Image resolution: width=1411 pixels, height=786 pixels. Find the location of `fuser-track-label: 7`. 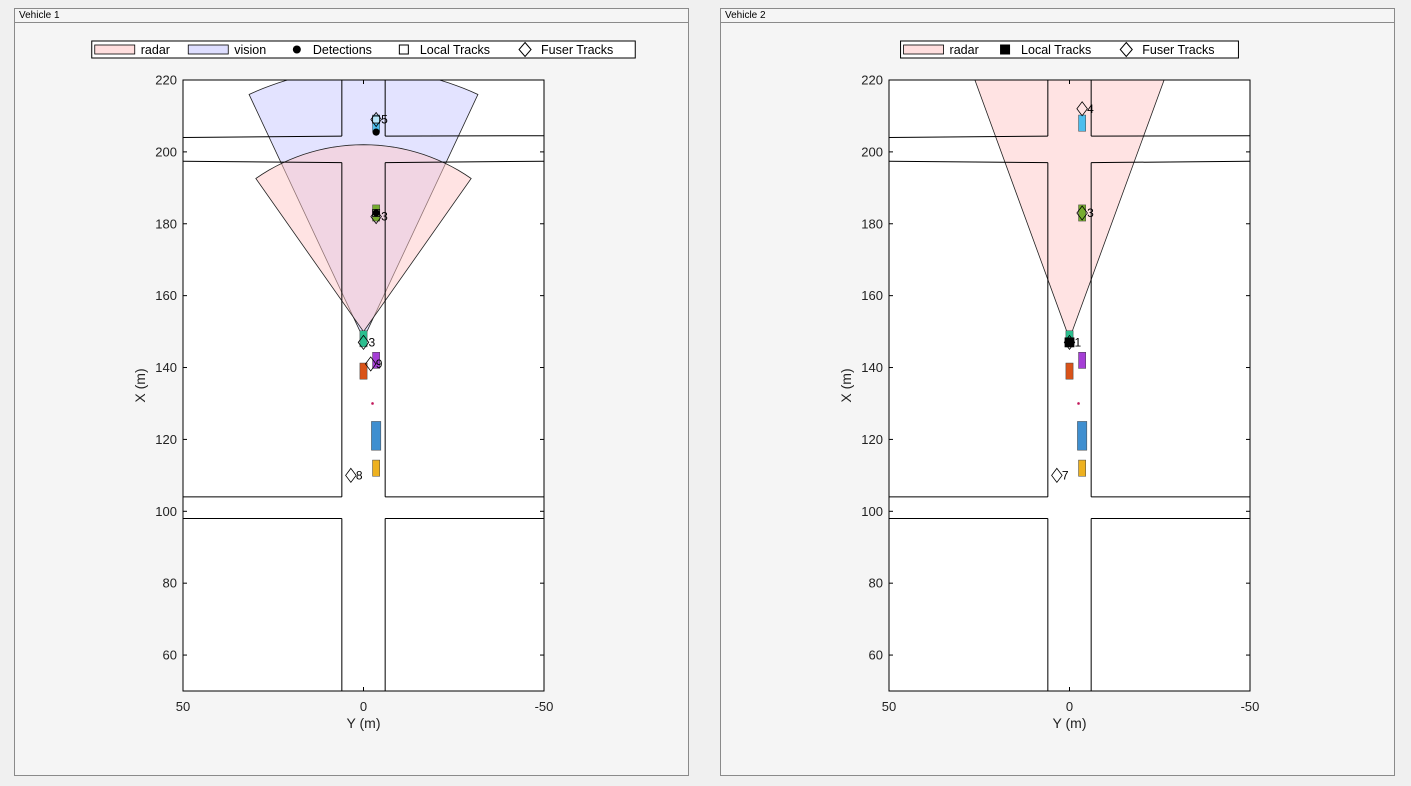

fuser-track-label: 7 is located at coordinates (1065, 475).